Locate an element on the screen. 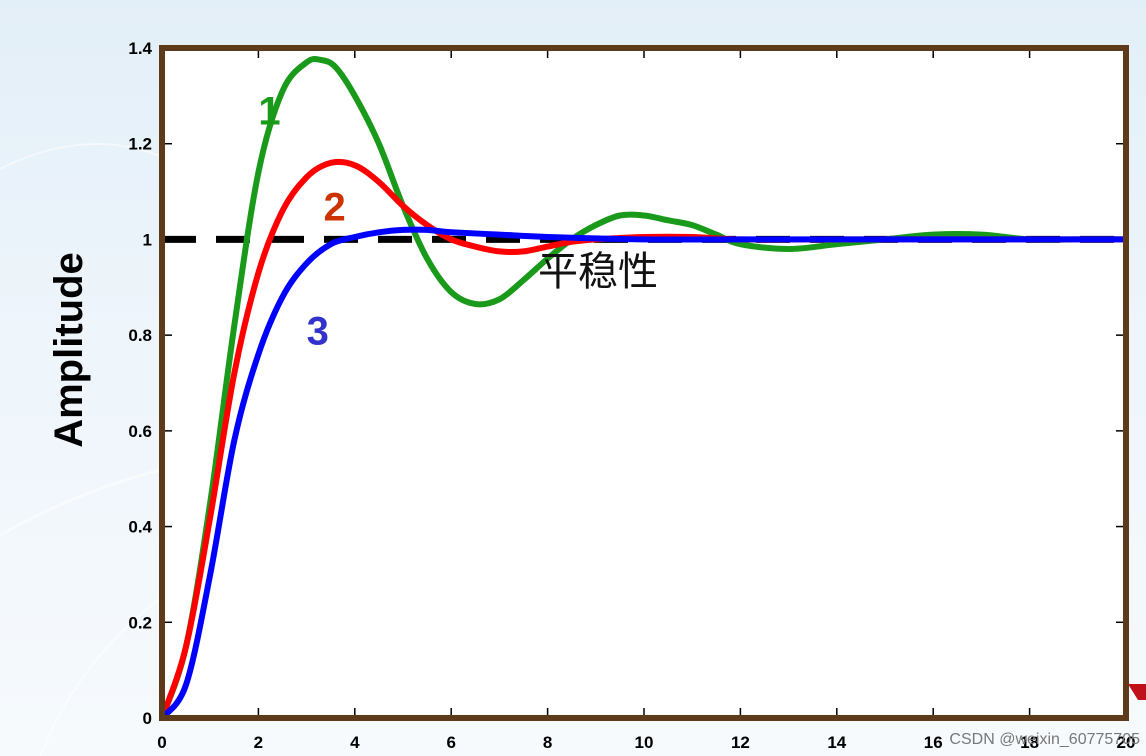  series-label-1: 1 is located at coordinates (269, 112).